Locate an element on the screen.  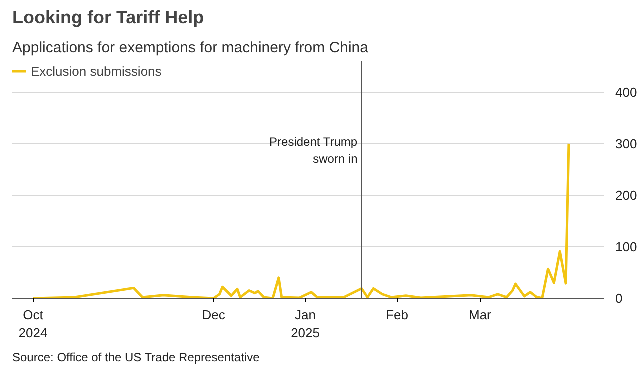
chart-title: Looking for Tariff Help is located at coordinates (108, 18).